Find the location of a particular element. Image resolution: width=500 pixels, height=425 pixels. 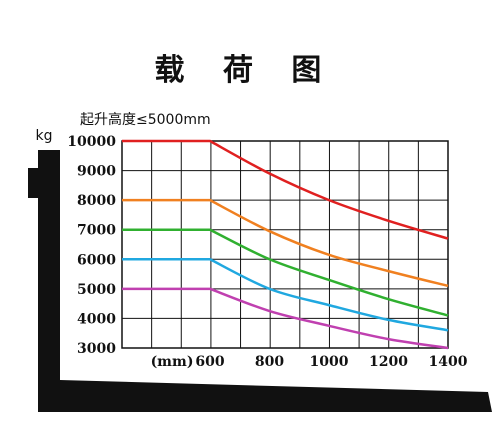

y-tick-label: 3000 is located at coordinates (96, 349).